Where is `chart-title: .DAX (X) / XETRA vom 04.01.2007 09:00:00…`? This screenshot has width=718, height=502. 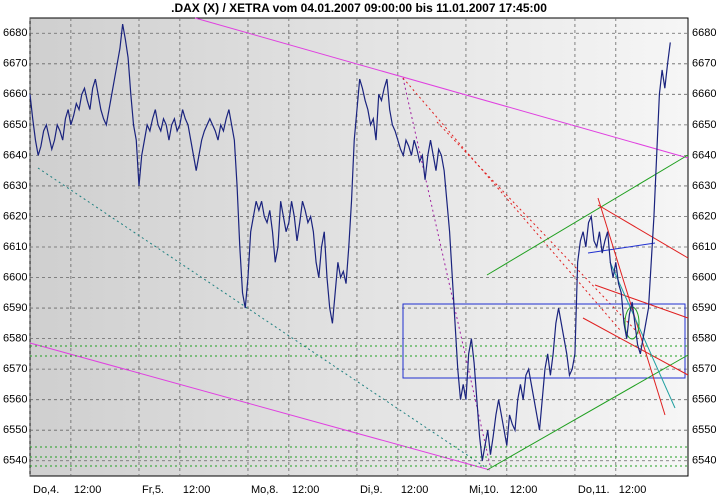
chart-title: .DAX (X) / XETRA vom 04.01.2007 09:00:00… is located at coordinates (359, 8).